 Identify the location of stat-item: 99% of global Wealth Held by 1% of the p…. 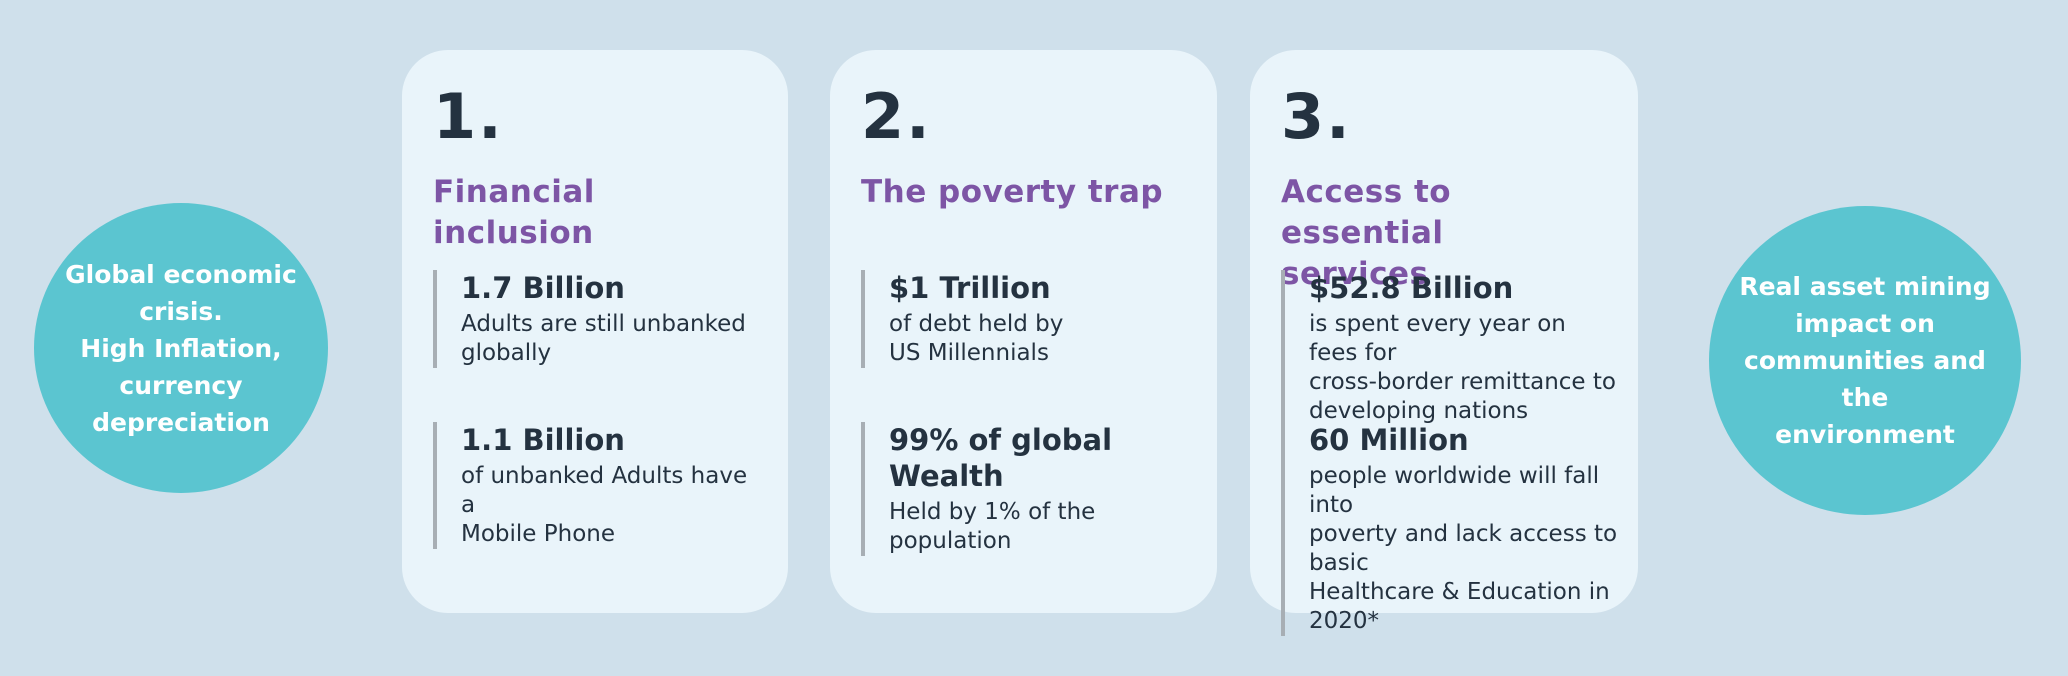
(1029, 489).